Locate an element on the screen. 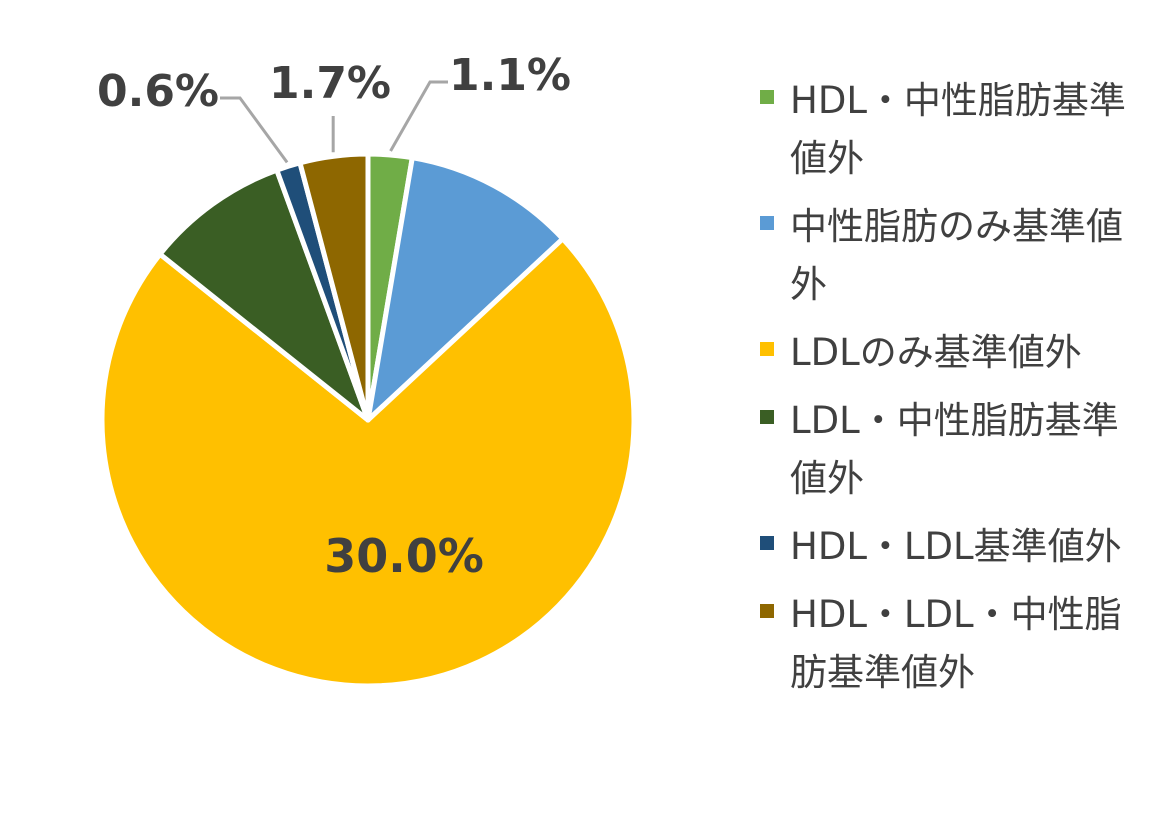 The image size is (1171, 823). legend-label: HDL・LDL基準値外 is located at coordinates (956, 546).